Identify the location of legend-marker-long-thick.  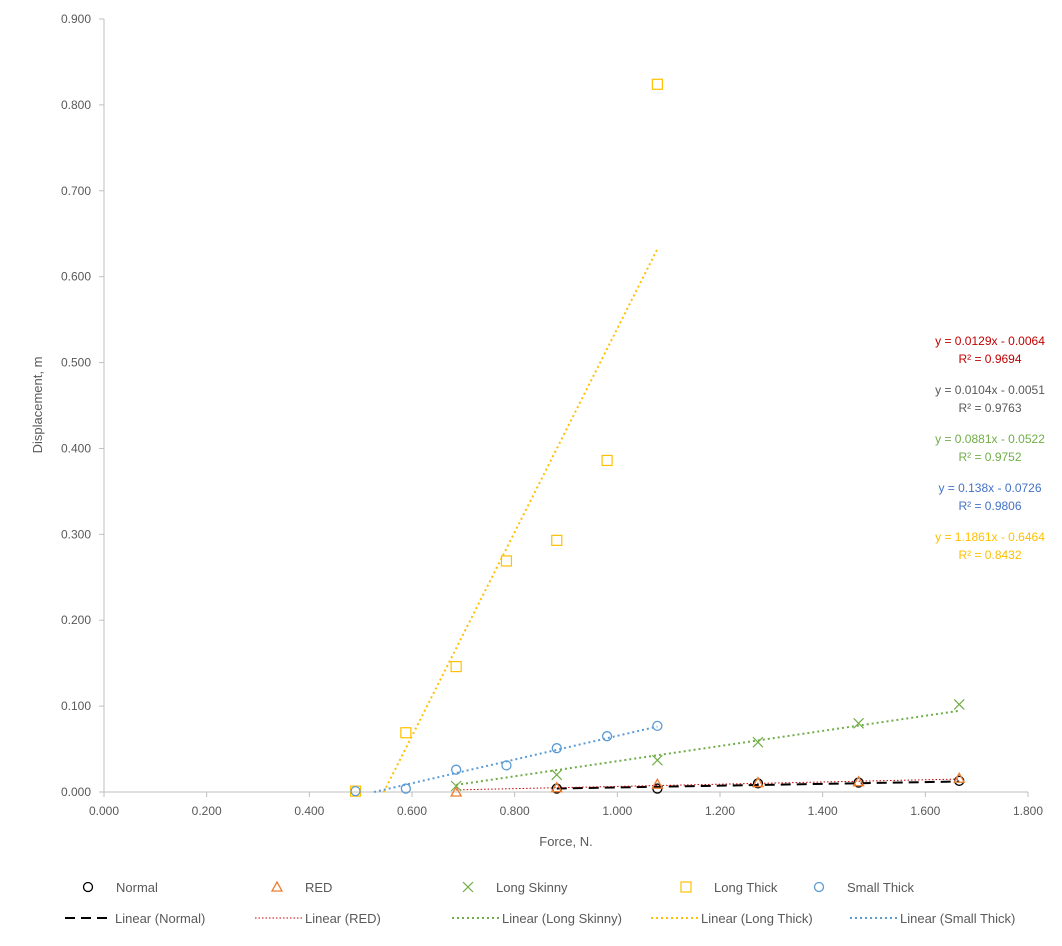
(686, 887).